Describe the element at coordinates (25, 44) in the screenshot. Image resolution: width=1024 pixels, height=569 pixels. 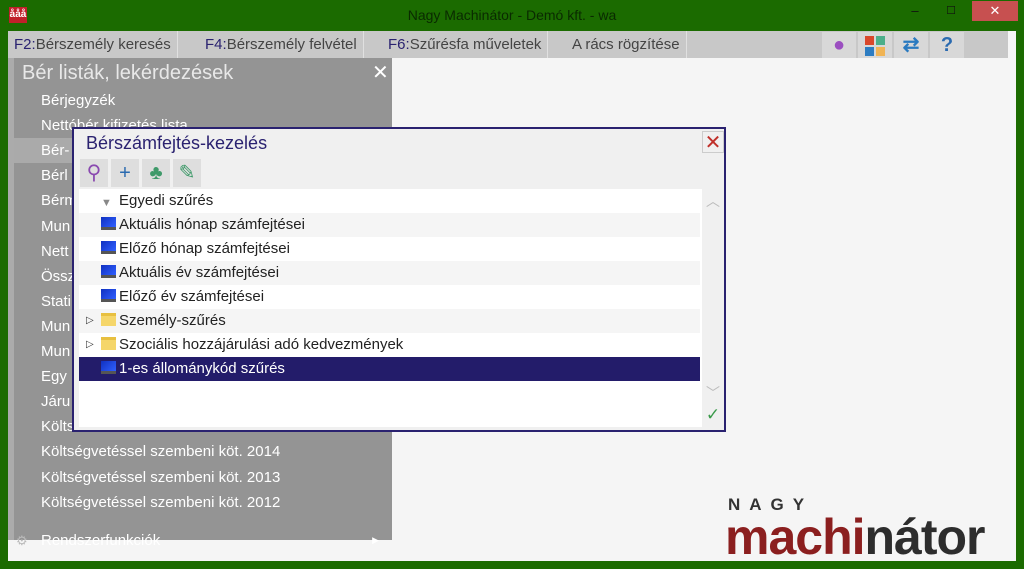
I see `shortcut-key: F2:` at that location.